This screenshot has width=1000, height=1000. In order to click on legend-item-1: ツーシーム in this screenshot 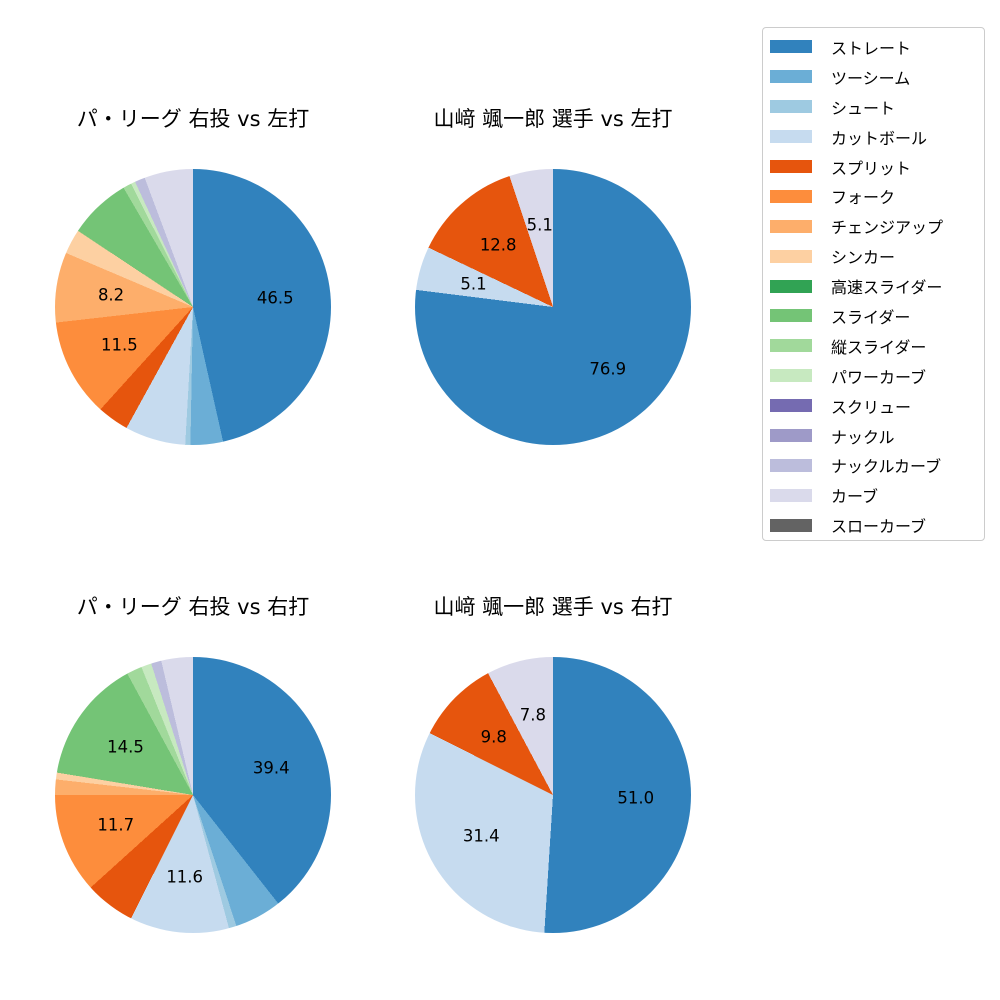, I will do `click(877, 77)`.